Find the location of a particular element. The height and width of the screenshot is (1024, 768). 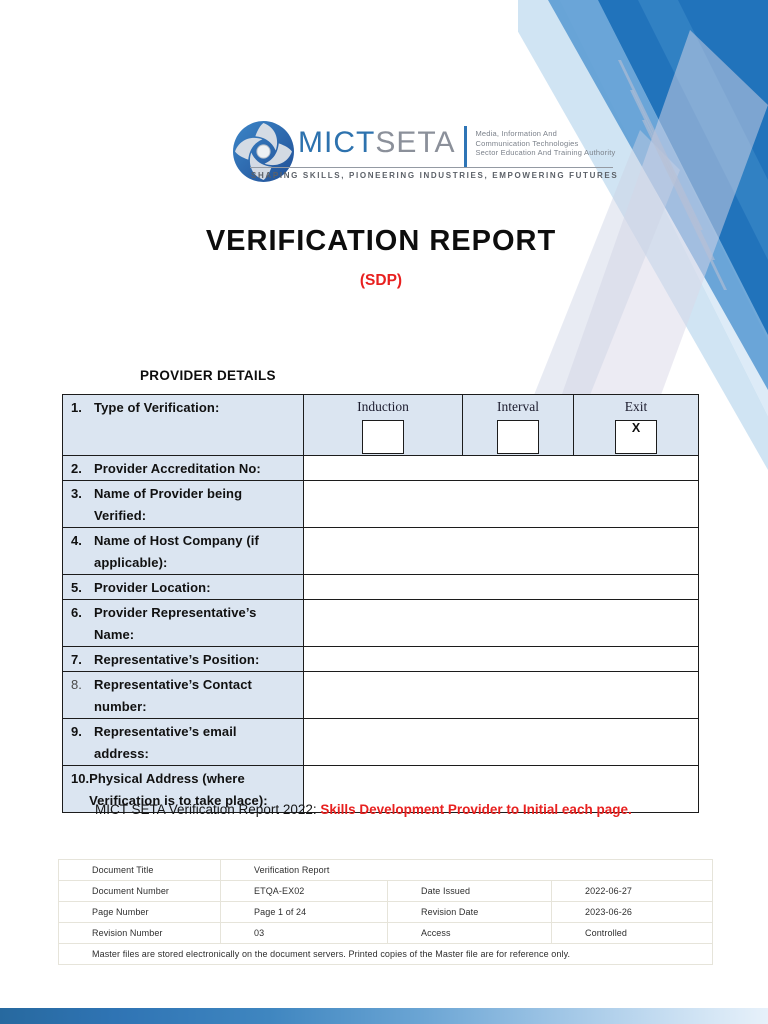

revision-number-label: Revision Number is located at coordinates (139, 933).